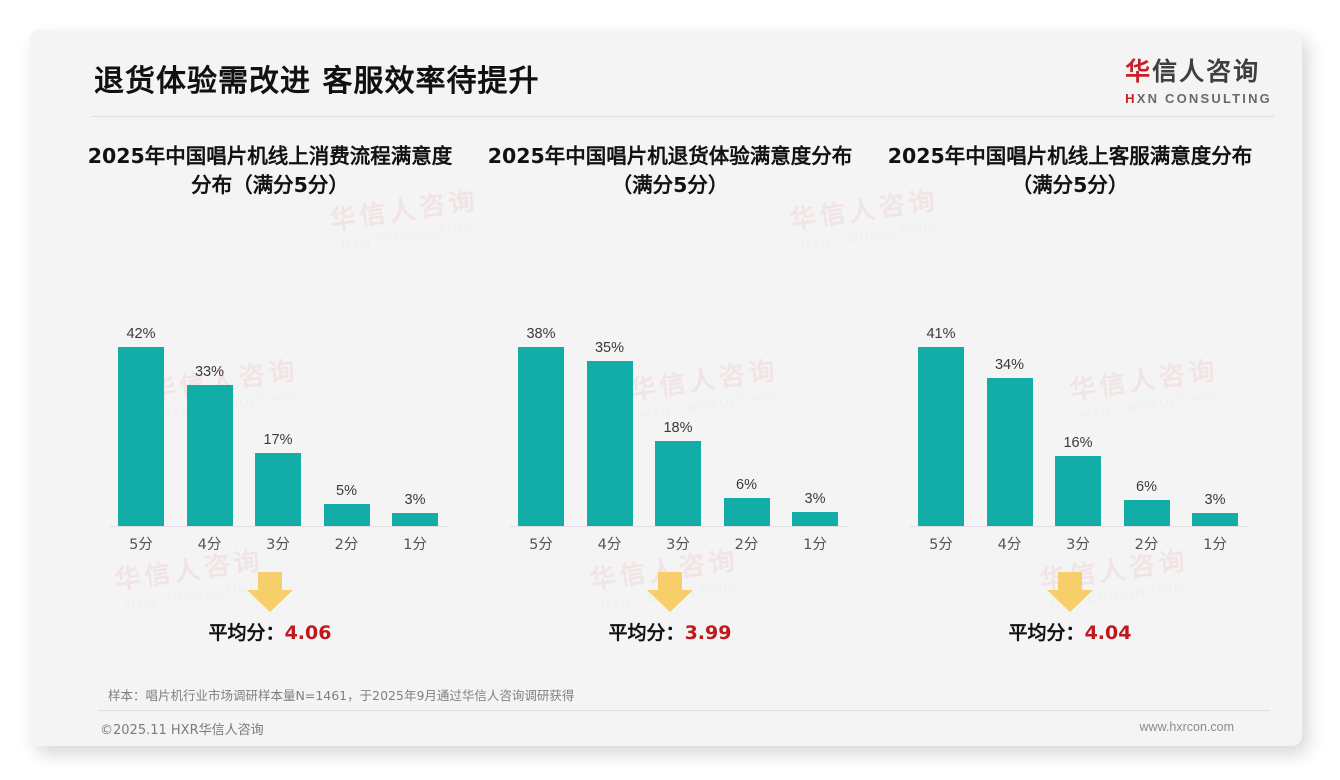  What do you see at coordinates (670, 171) in the screenshot?
I see `chart-title: 2025年中国唱片机退货体验满意度分布（满分5分）` at bounding box center [670, 171].